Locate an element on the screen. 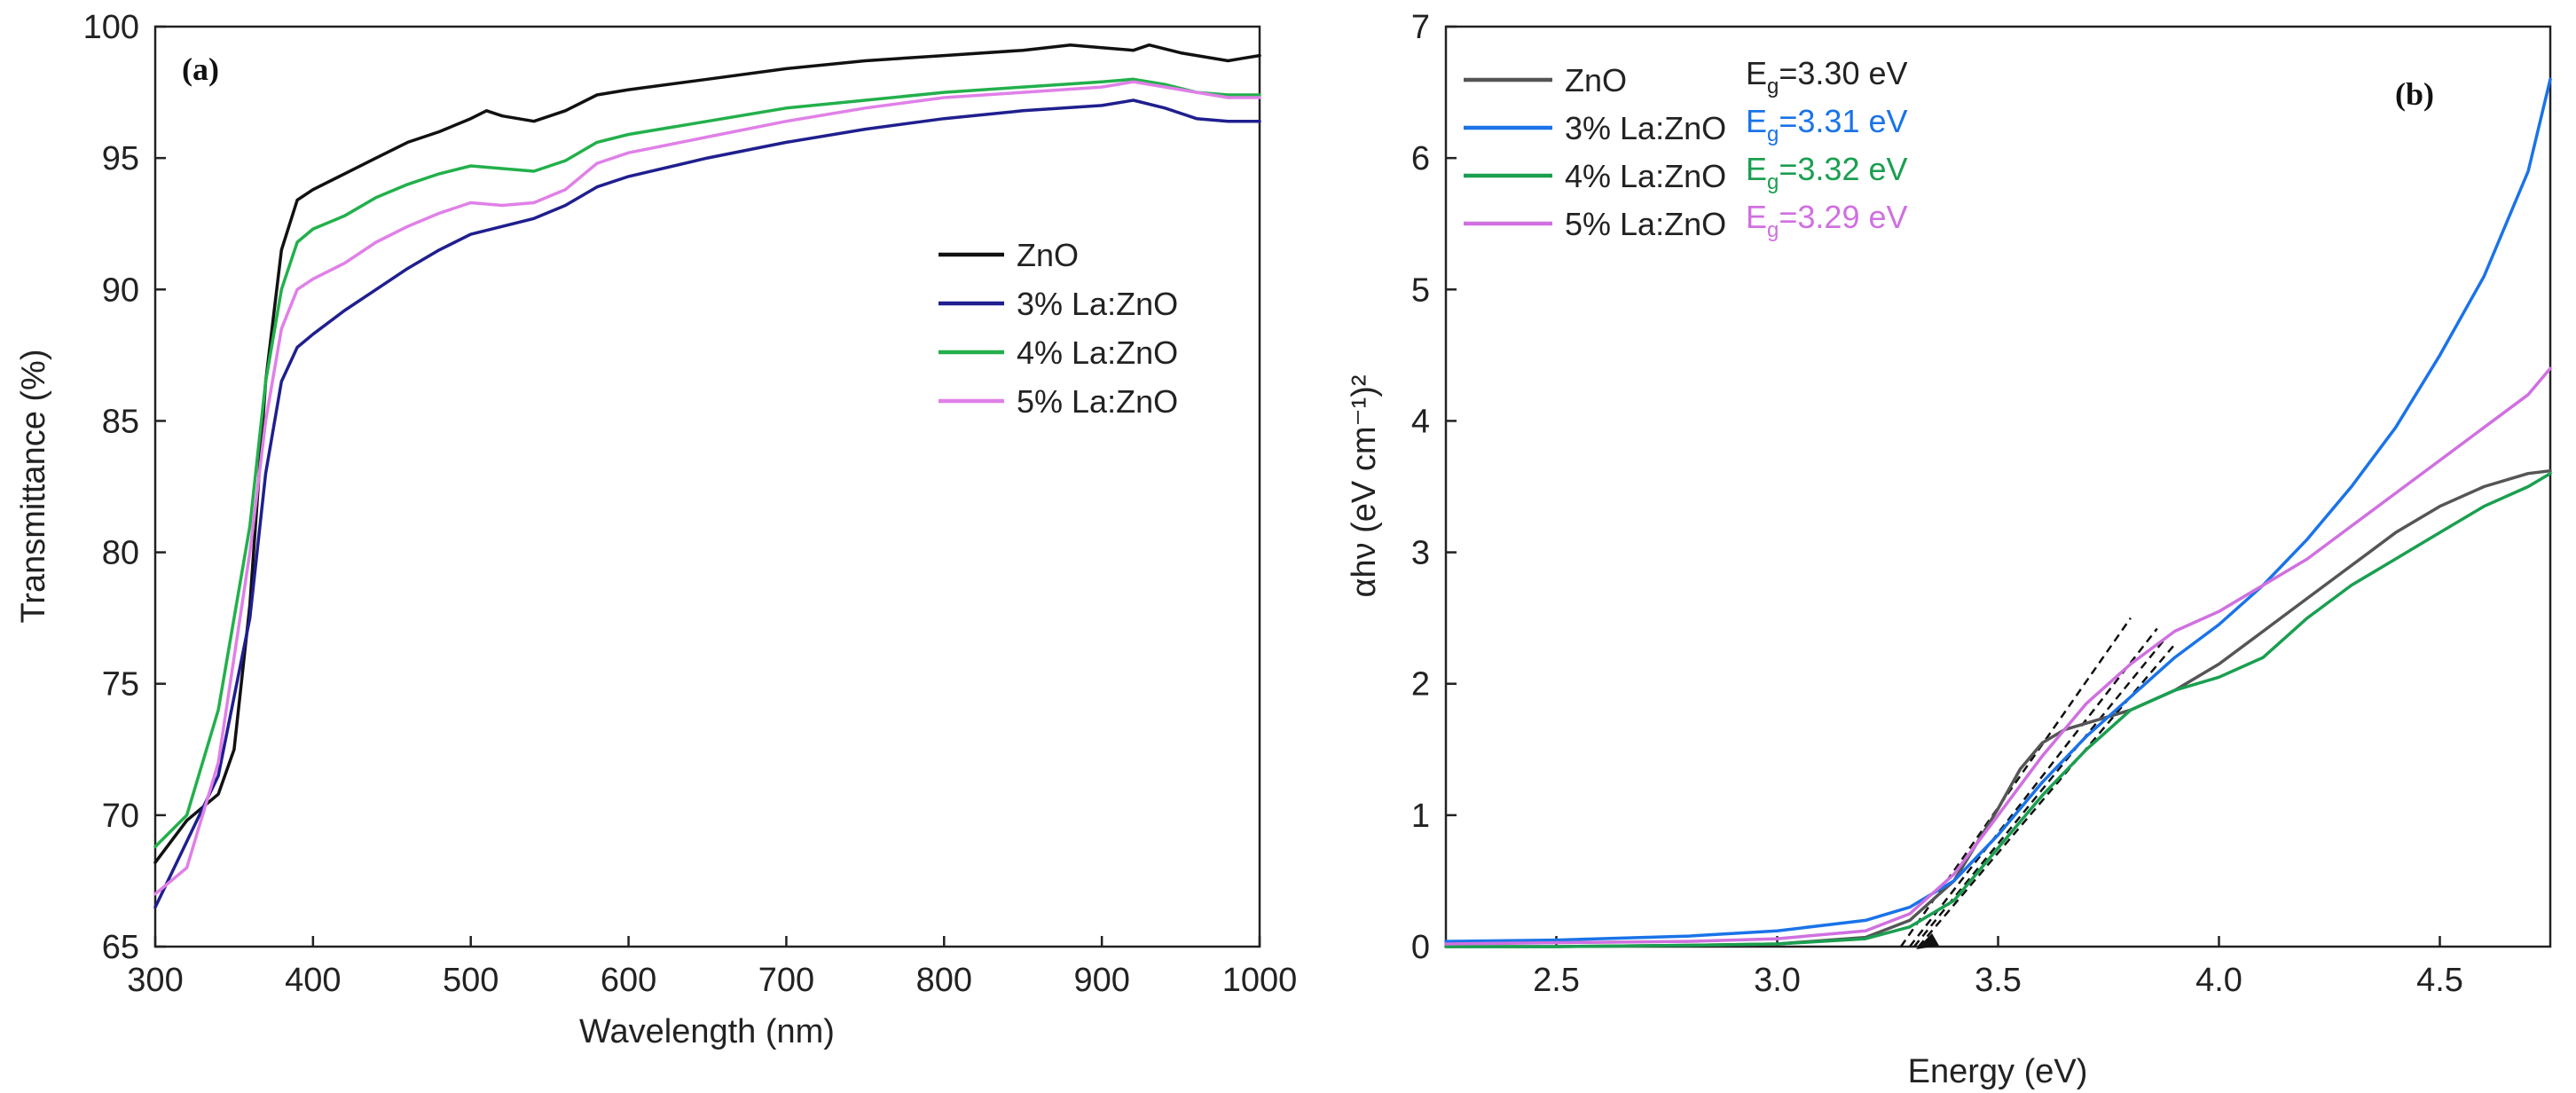 The width and height of the screenshot is (2576, 1093). x-tick-label: 3.0 is located at coordinates (1777, 980).